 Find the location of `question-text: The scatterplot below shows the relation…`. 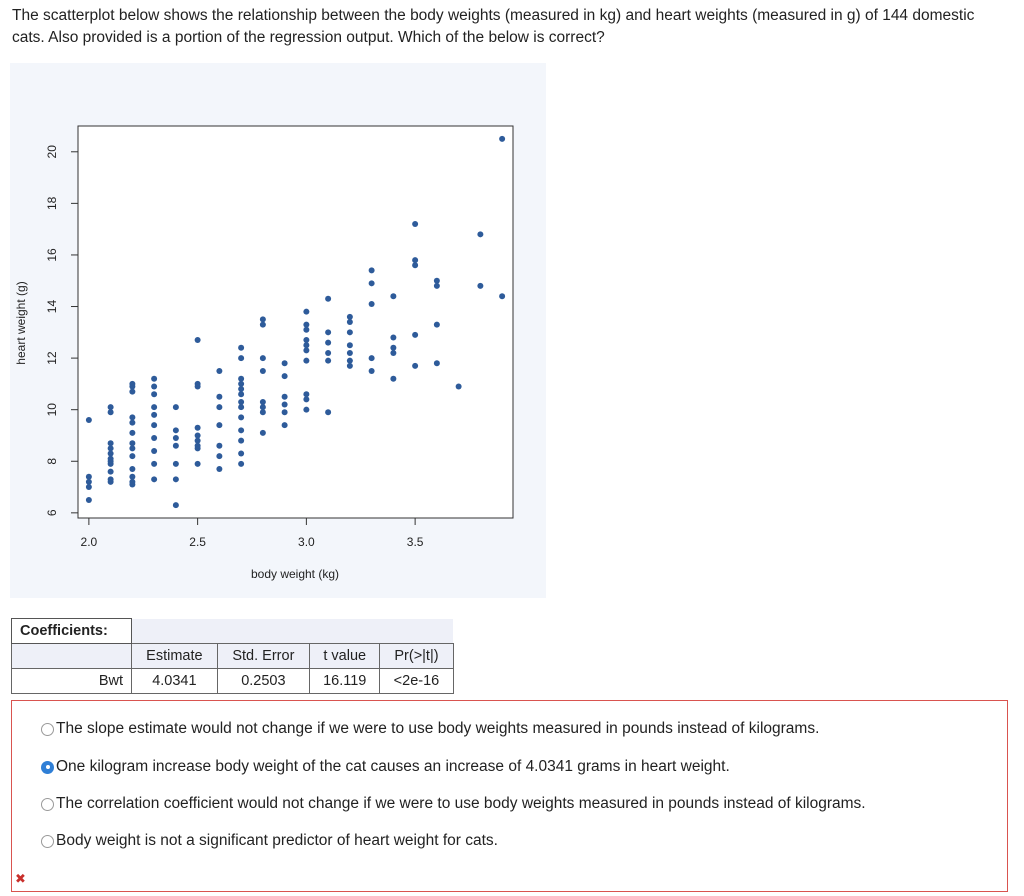

question-text: The scatterplot below shows the relation… is located at coordinates (493, 26).